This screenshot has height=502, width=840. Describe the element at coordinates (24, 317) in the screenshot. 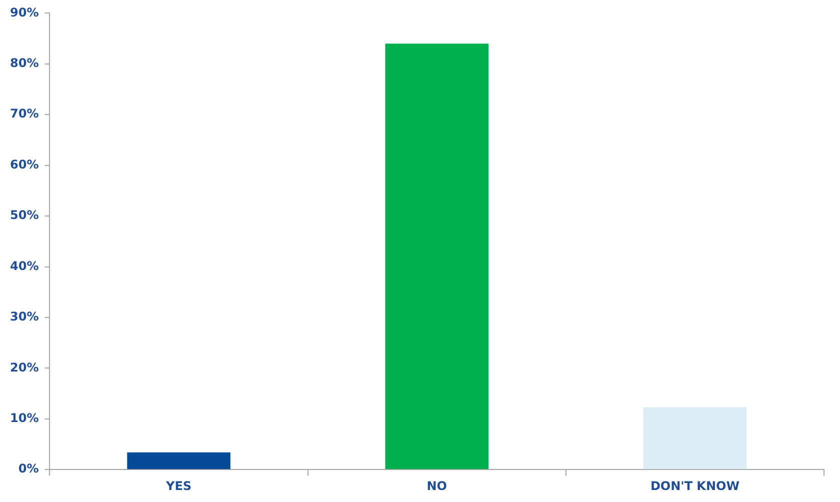

I see `y-tick-label: 30%` at that location.